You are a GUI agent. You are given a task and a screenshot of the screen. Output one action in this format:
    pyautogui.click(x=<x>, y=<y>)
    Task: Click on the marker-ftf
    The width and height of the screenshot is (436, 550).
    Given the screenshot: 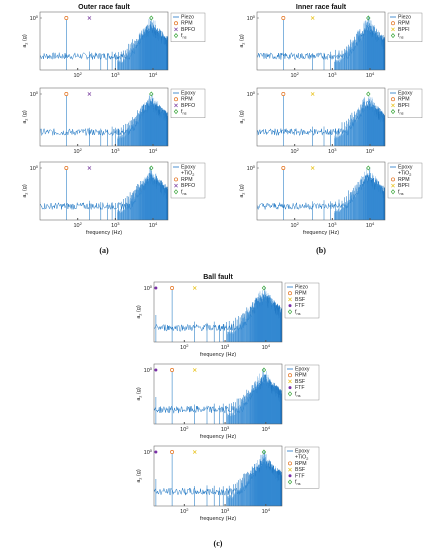 What is the action you would take?
    pyautogui.click(x=156, y=288)
    